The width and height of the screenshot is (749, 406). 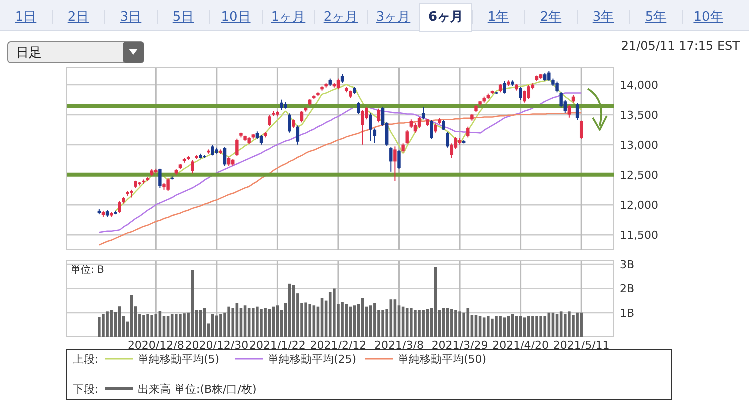 I want to click on x-tick-label: 2021/3/29, so click(x=460, y=345).